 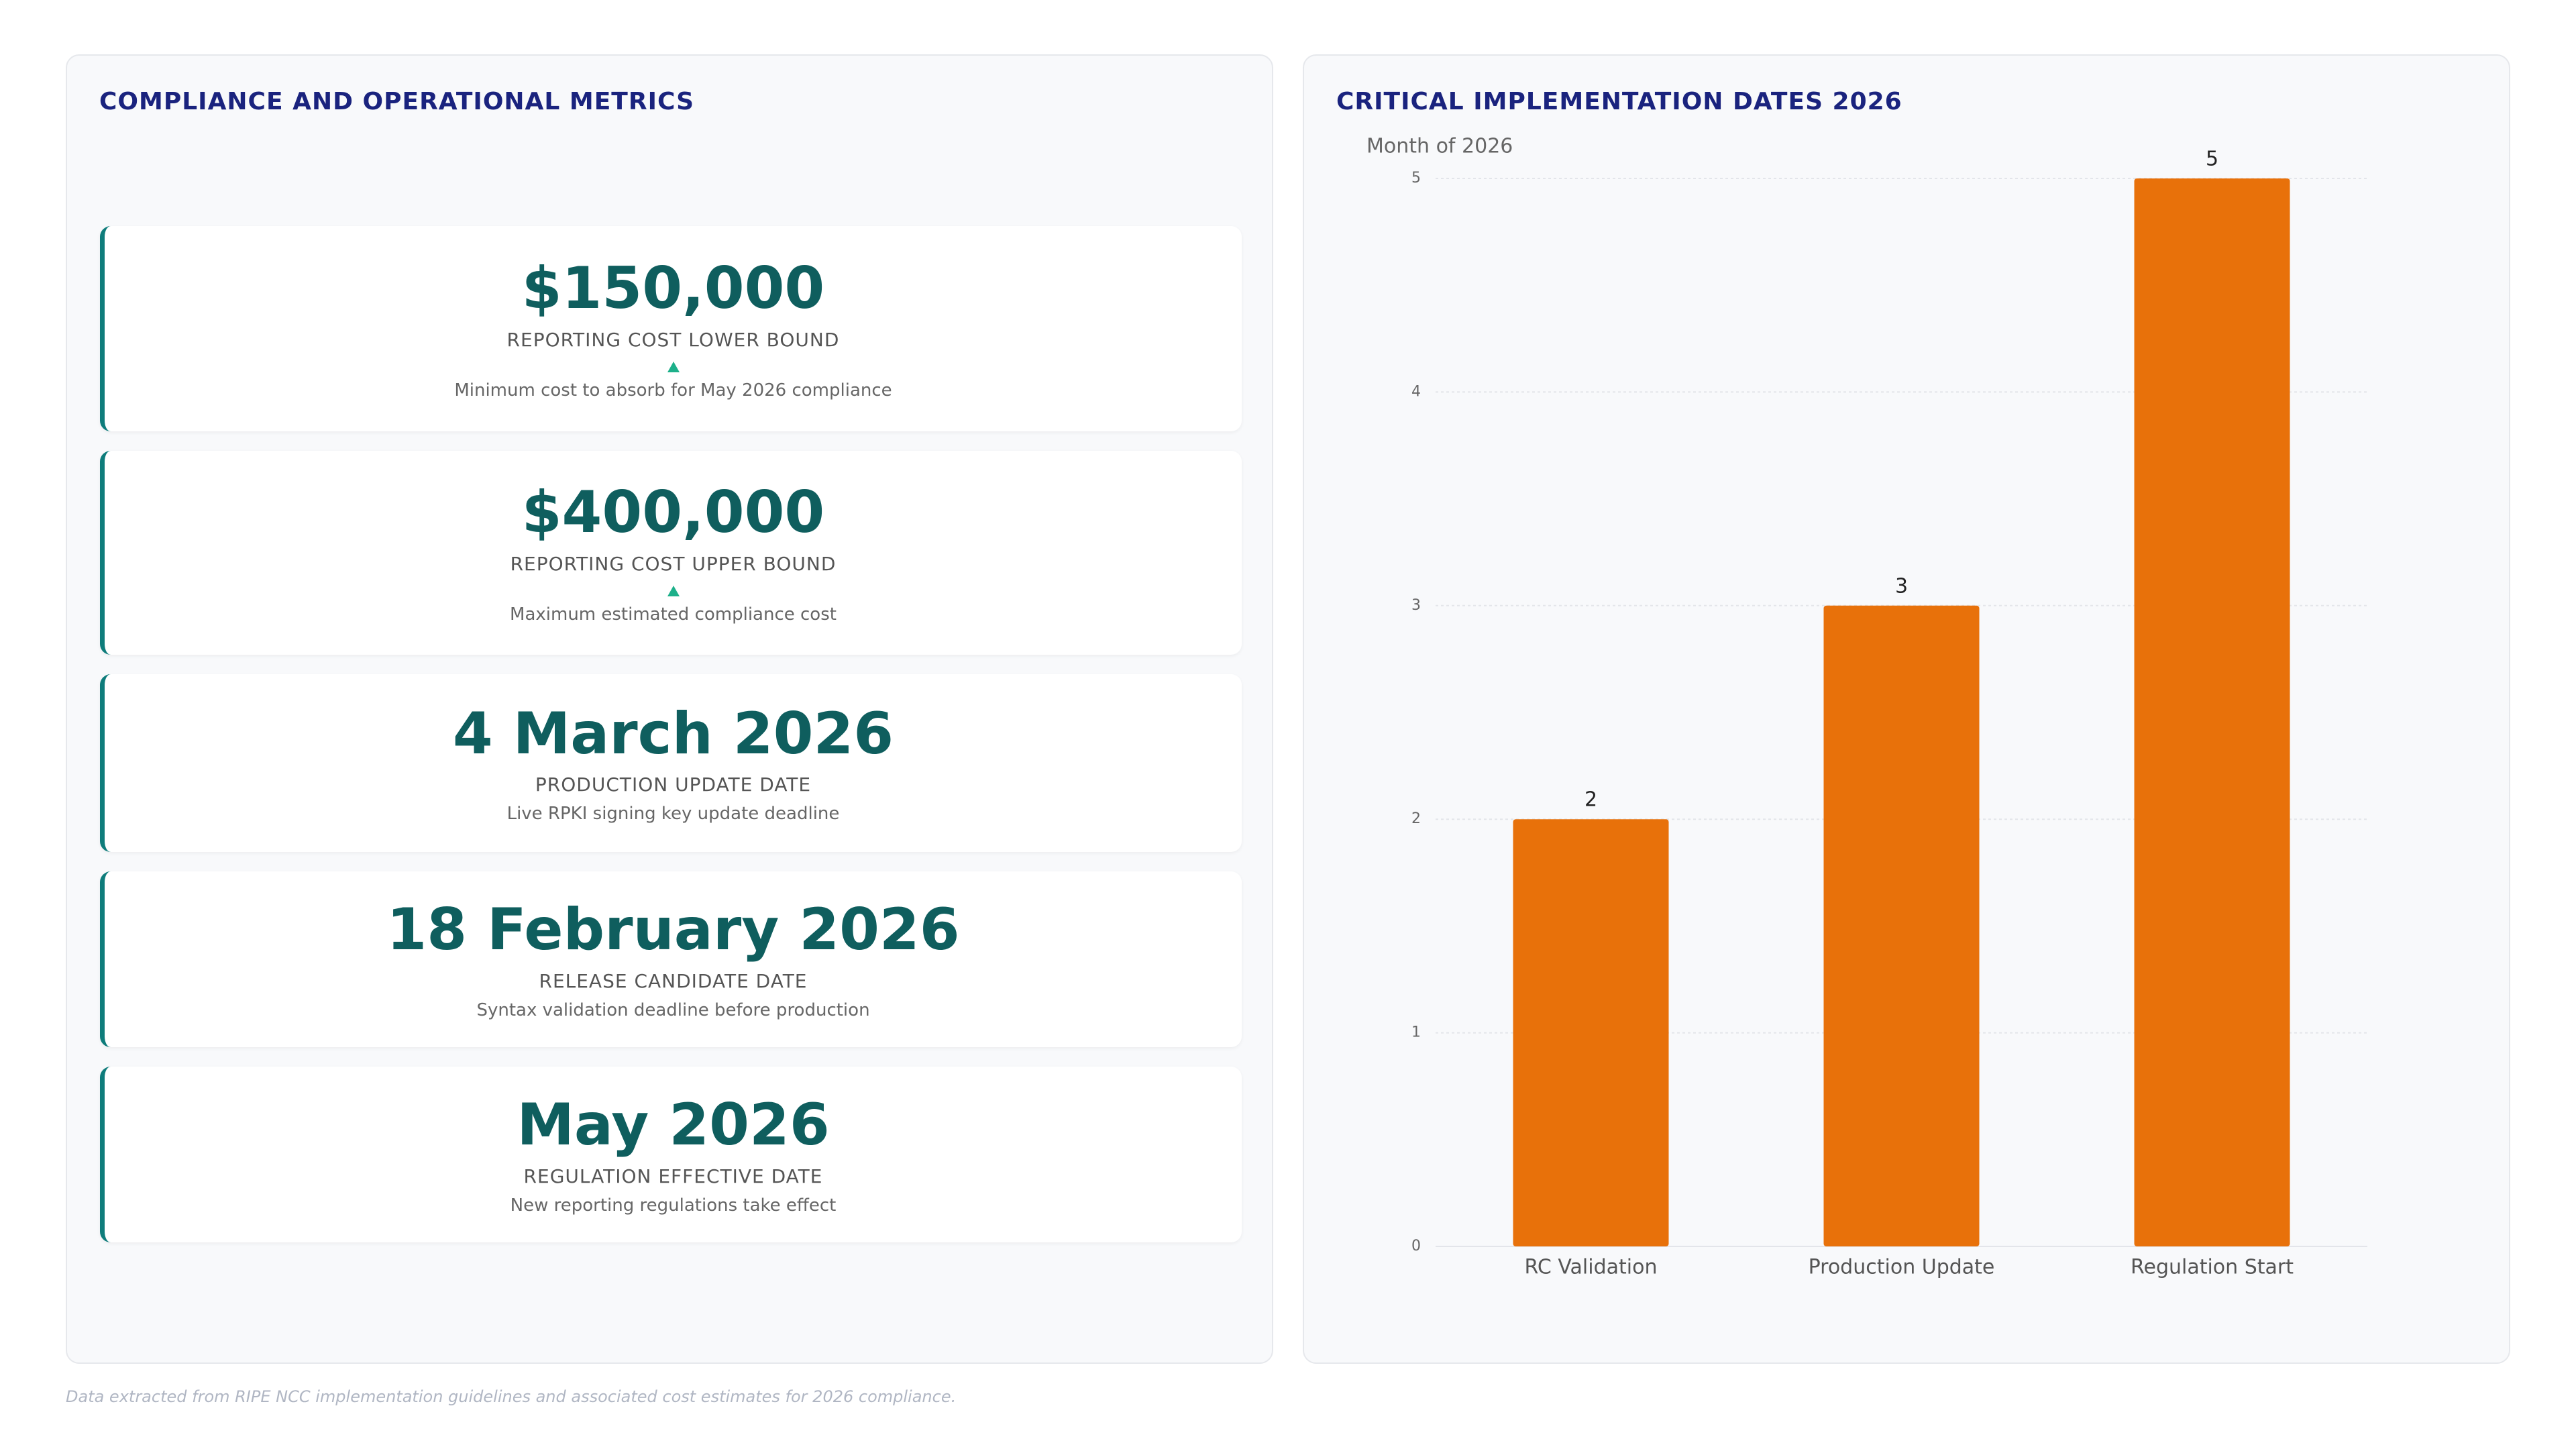 I want to click on y-tick-label: 5, so click(x=1416, y=178).